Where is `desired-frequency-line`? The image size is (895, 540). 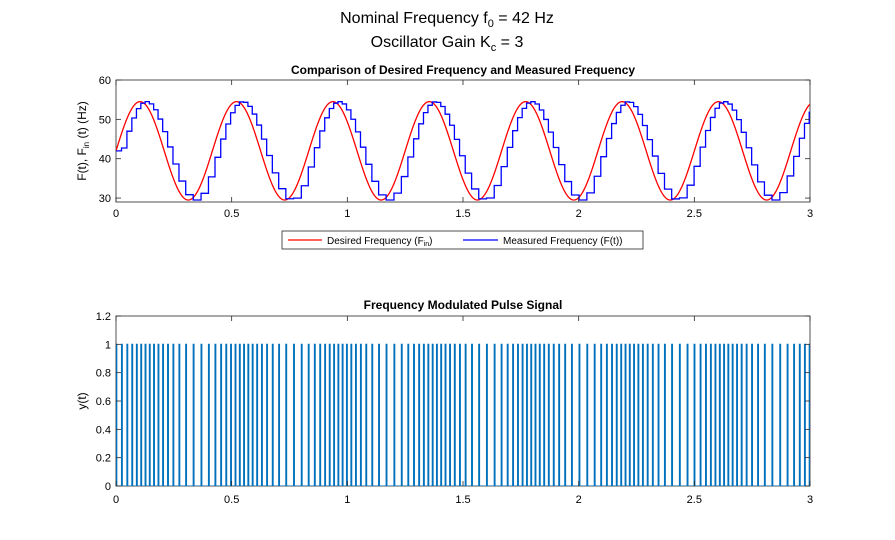 desired-frequency-line is located at coordinates (463, 150).